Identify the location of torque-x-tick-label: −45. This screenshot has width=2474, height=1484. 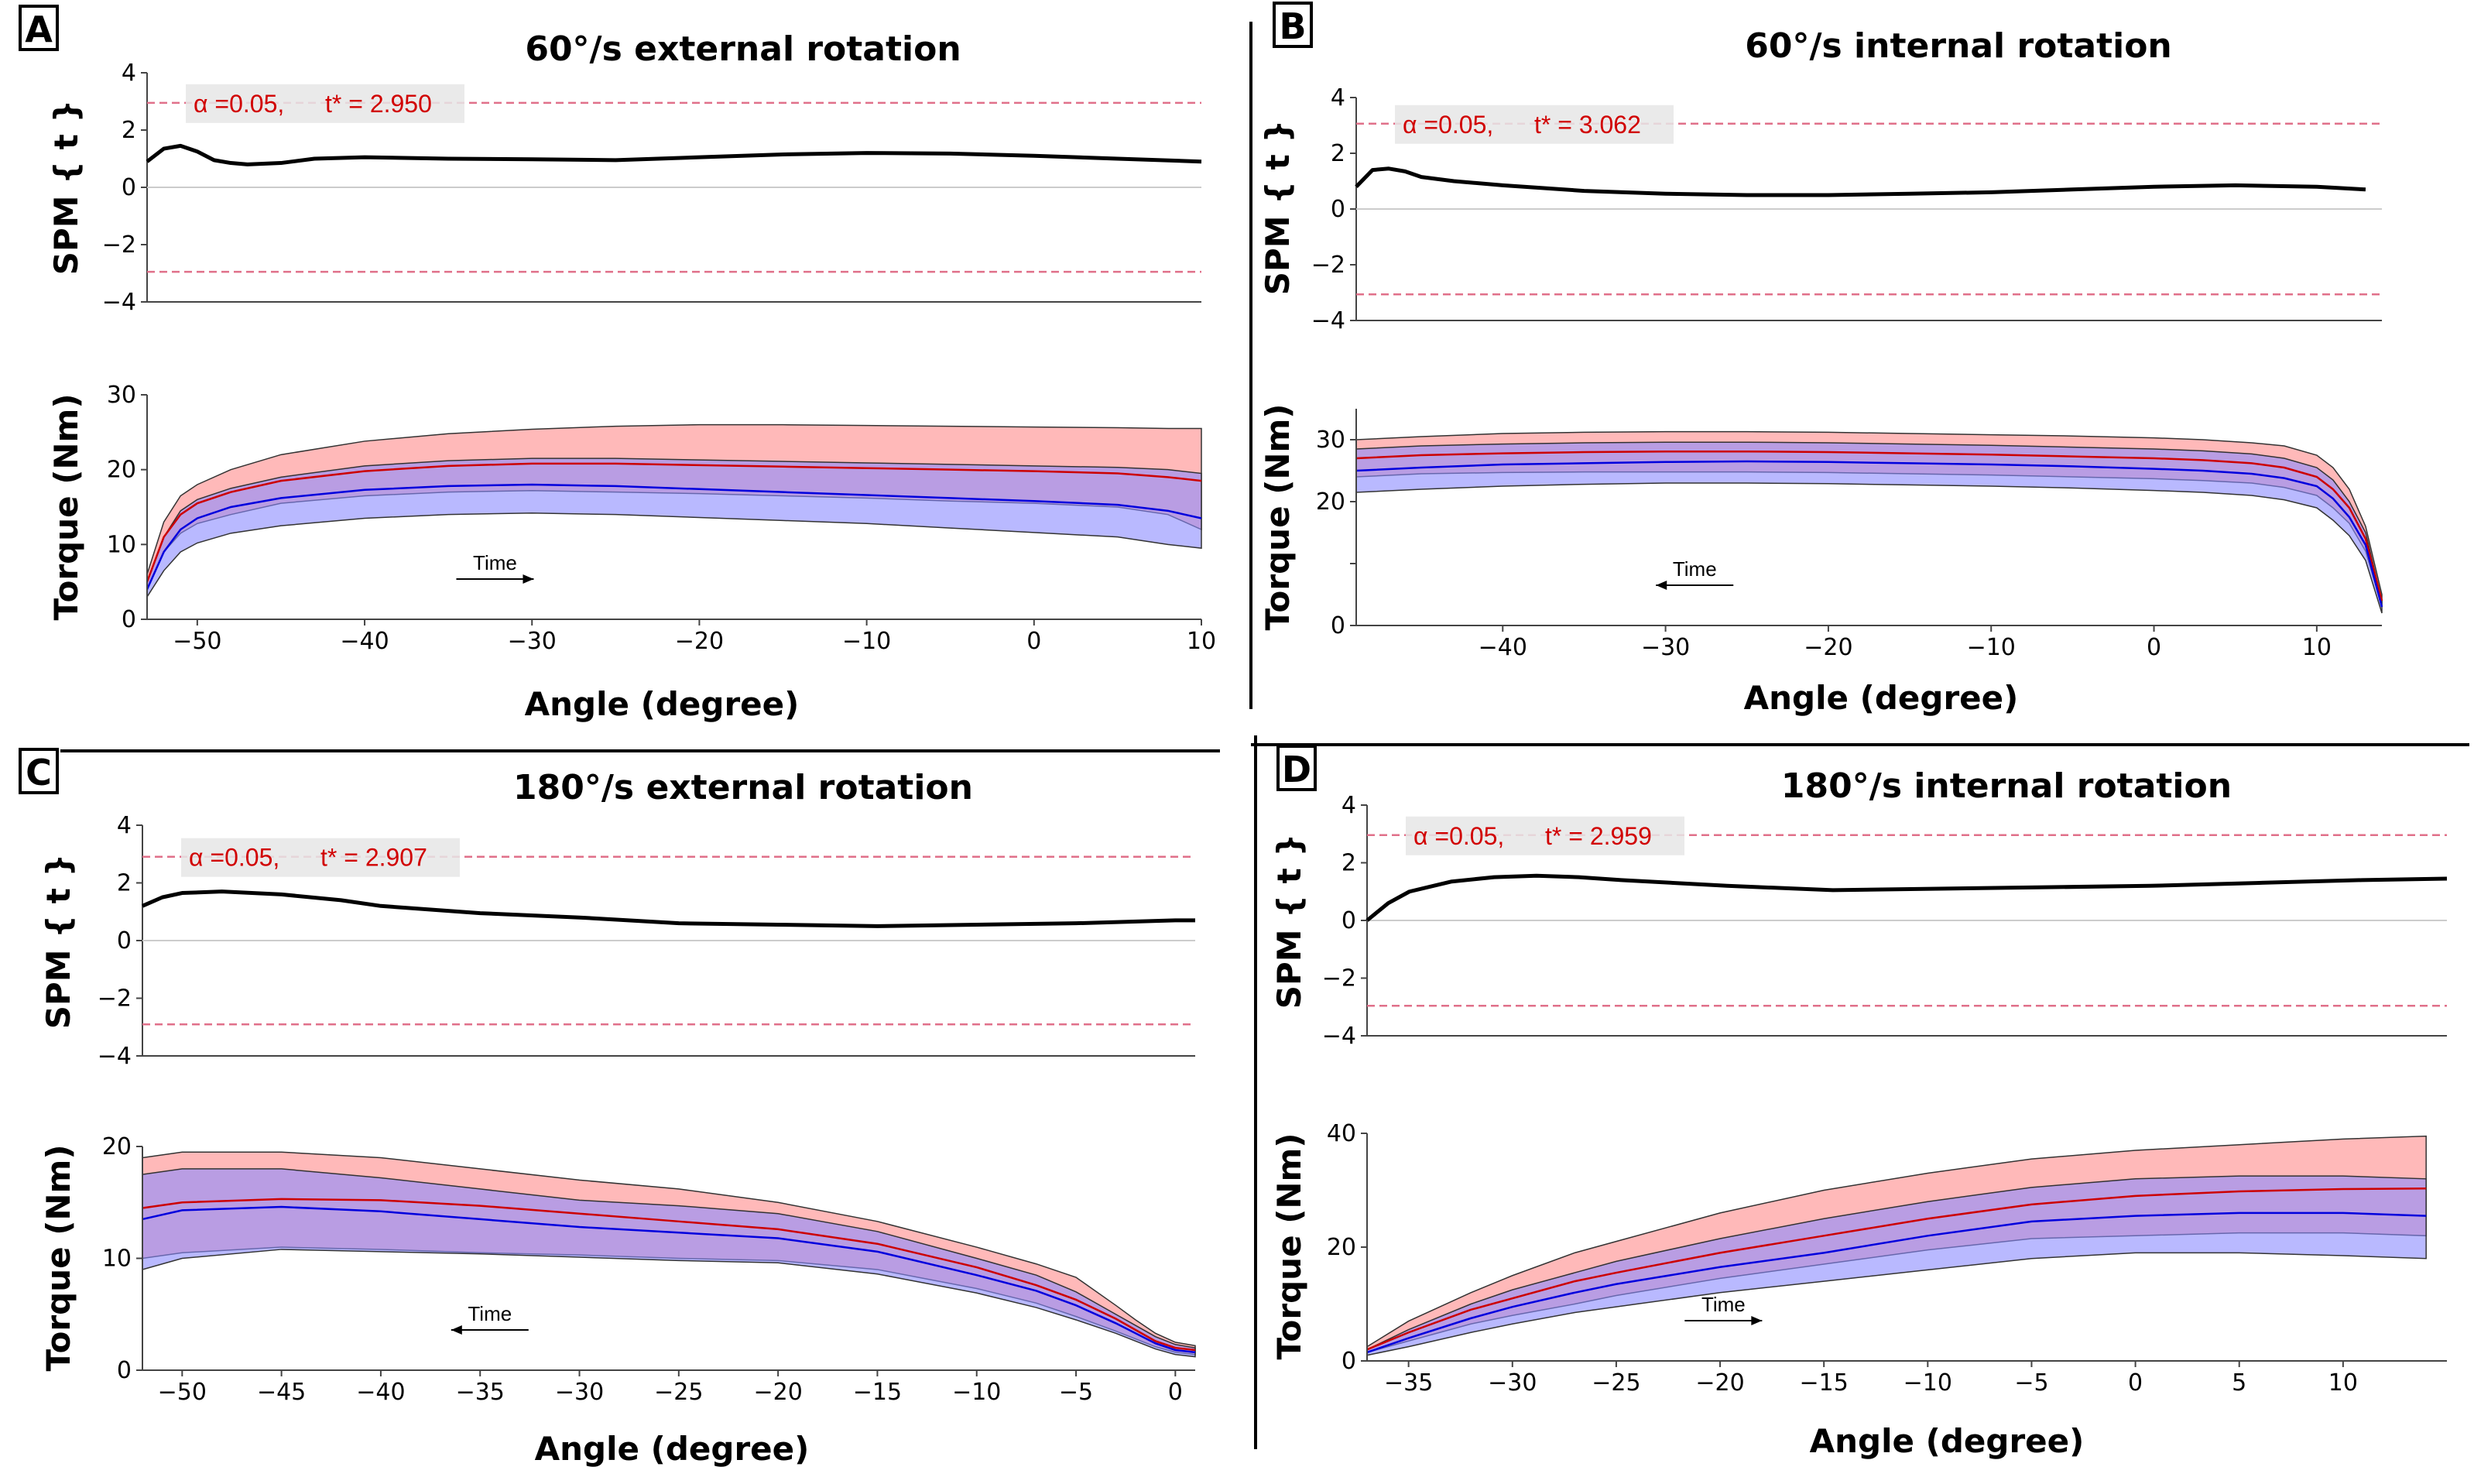
(281, 1392).